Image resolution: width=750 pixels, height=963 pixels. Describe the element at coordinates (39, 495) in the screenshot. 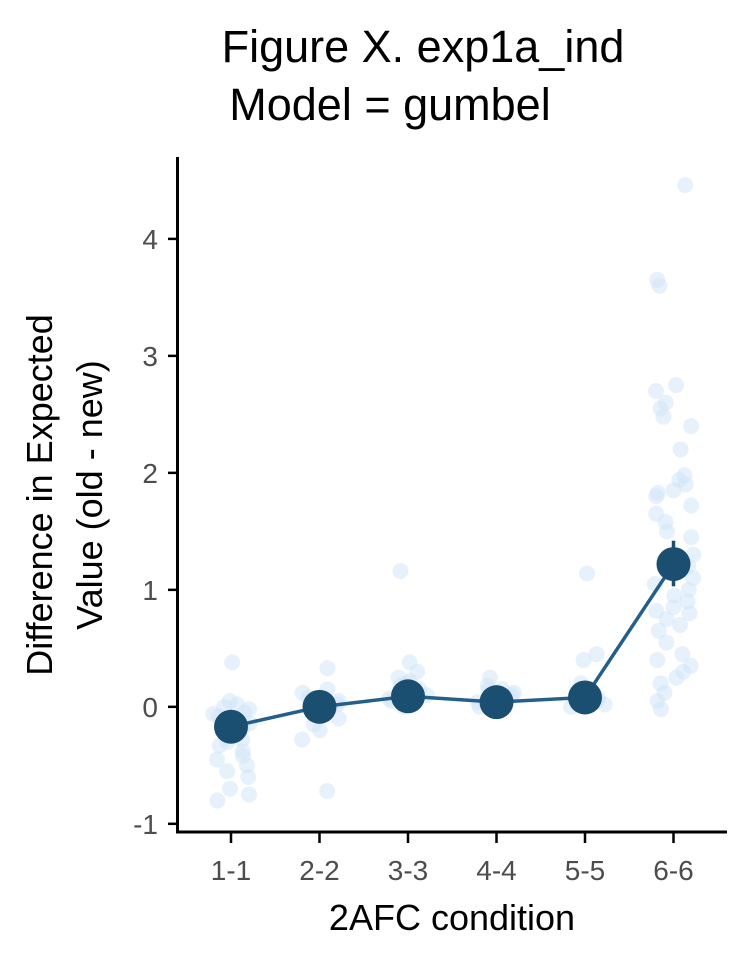

I see `y-axis-title-line1: Difference in Expected` at that location.